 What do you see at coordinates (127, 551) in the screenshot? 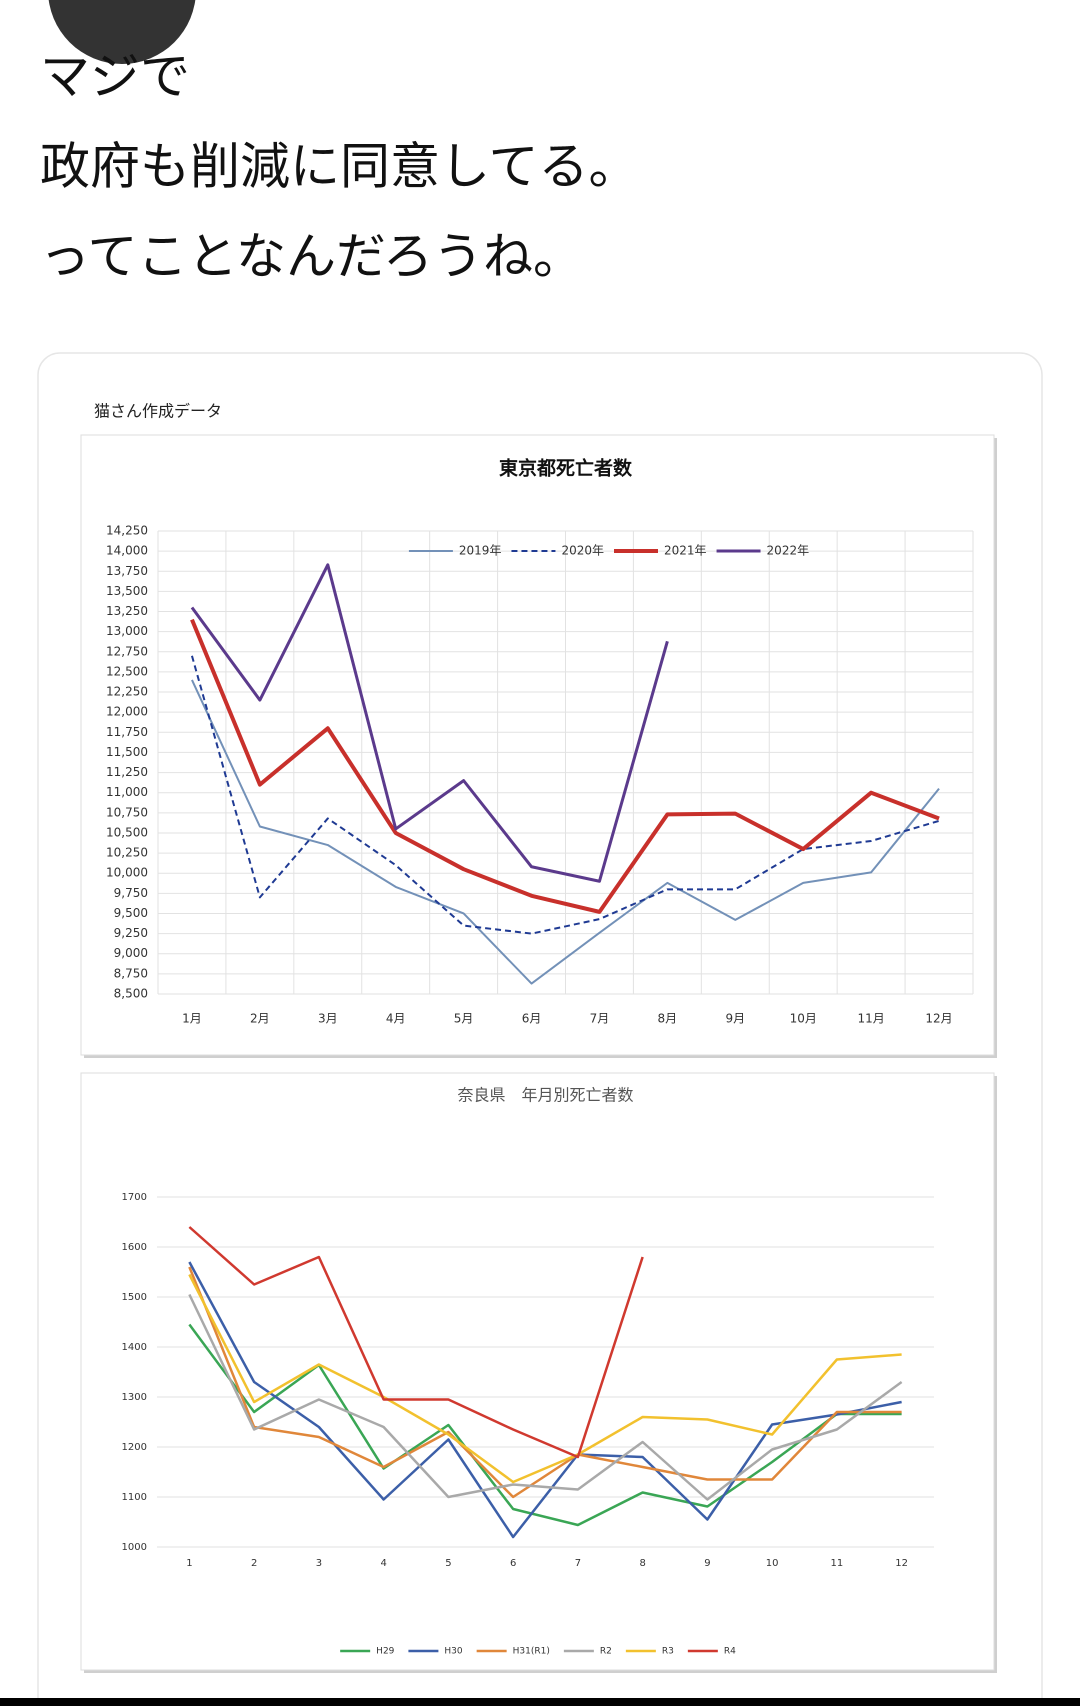
I see `y-tick-label: 14,000` at bounding box center [127, 551].